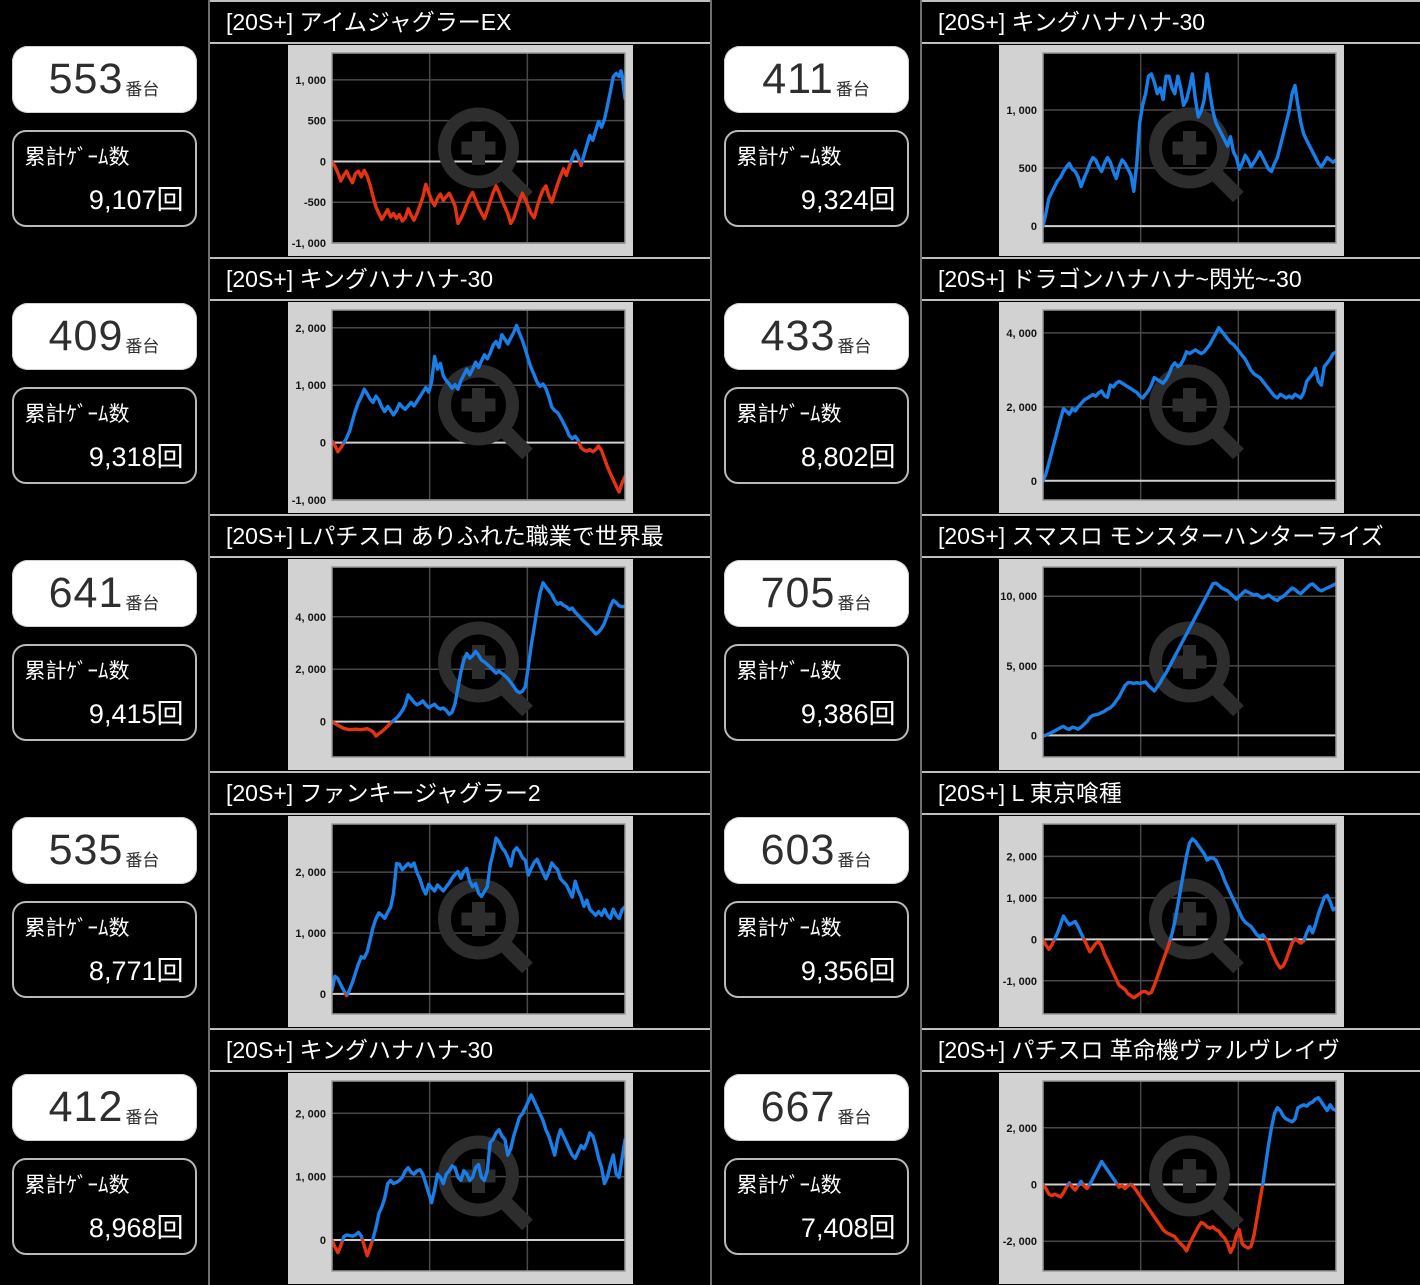 This screenshot has height=1285, width=1420. What do you see at coordinates (104, 949) in the screenshot?
I see `total-games-box: 累計ｹﾞｰﾑ数 8,771回` at bounding box center [104, 949].